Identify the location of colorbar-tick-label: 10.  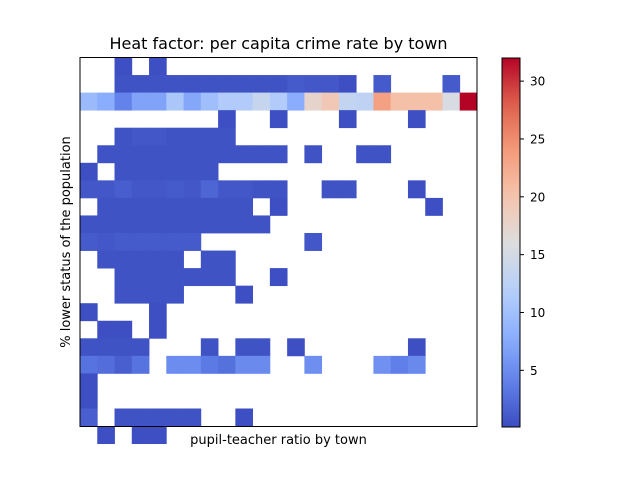
(537, 313).